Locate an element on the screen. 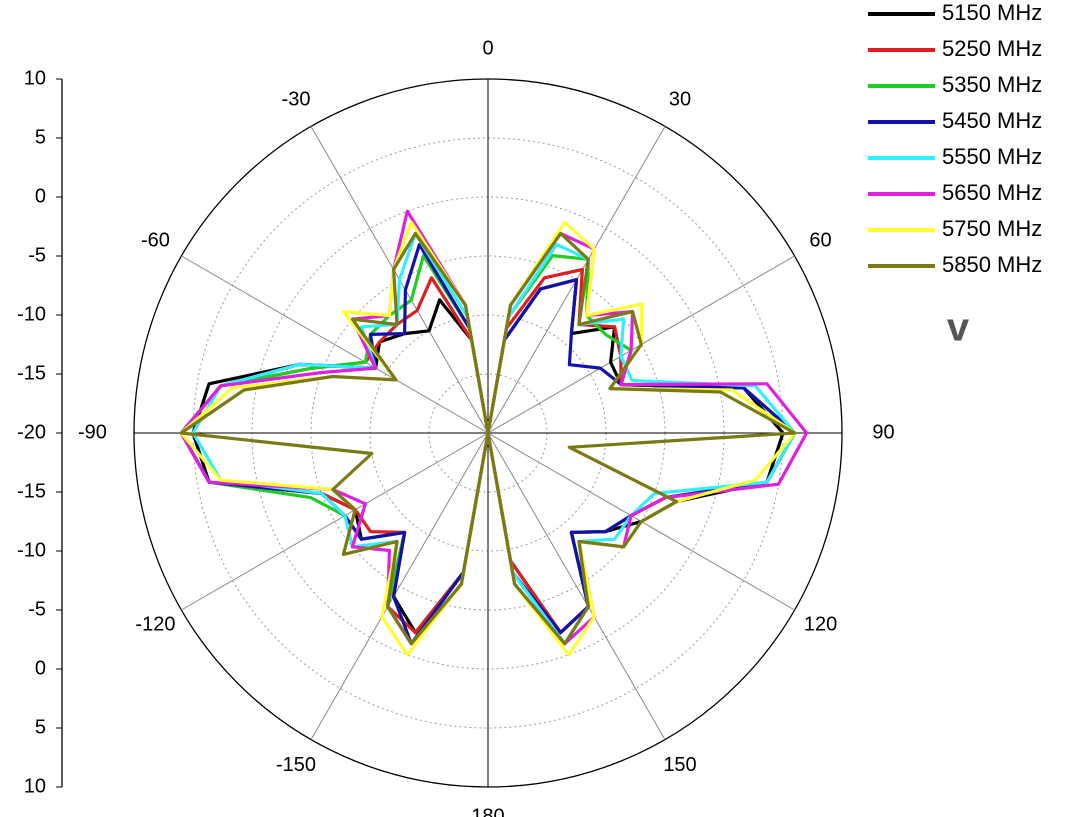 The height and width of the screenshot is (817, 1080). r-tick-label: -20 is located at coordinates (31, 432).